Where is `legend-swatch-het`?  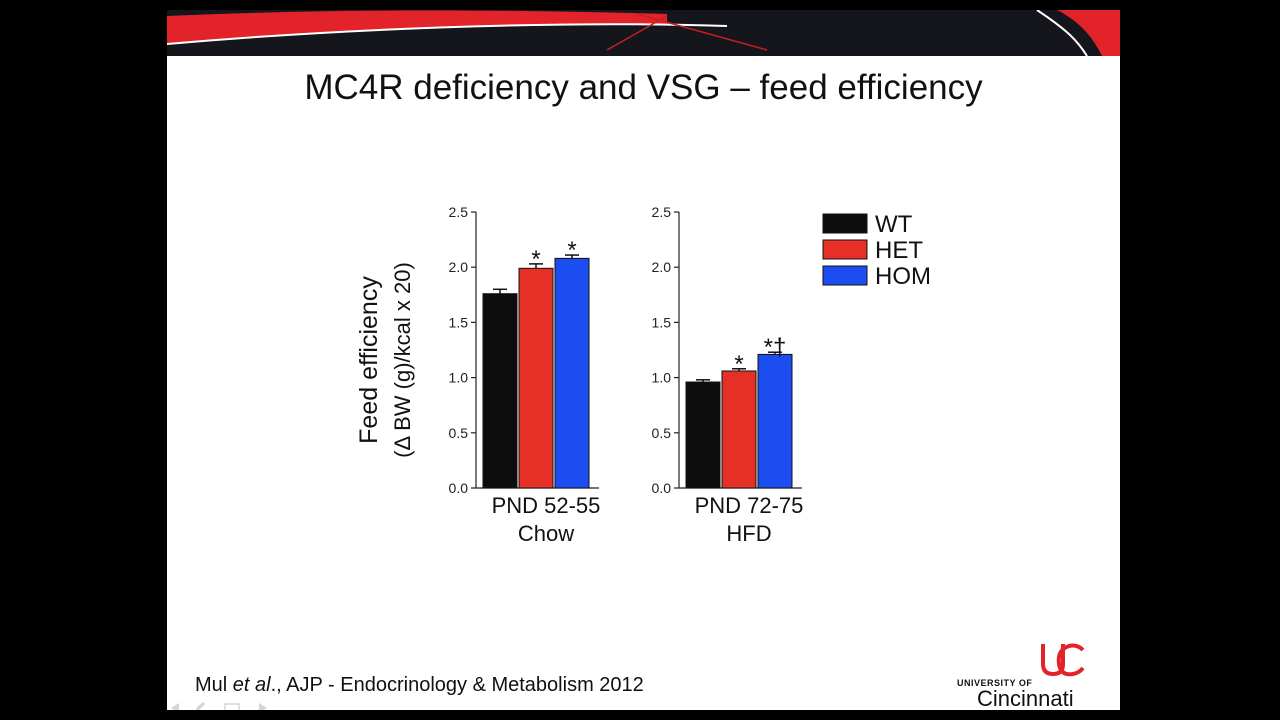 legend-swatch-het is located at coordinates (845, 249).